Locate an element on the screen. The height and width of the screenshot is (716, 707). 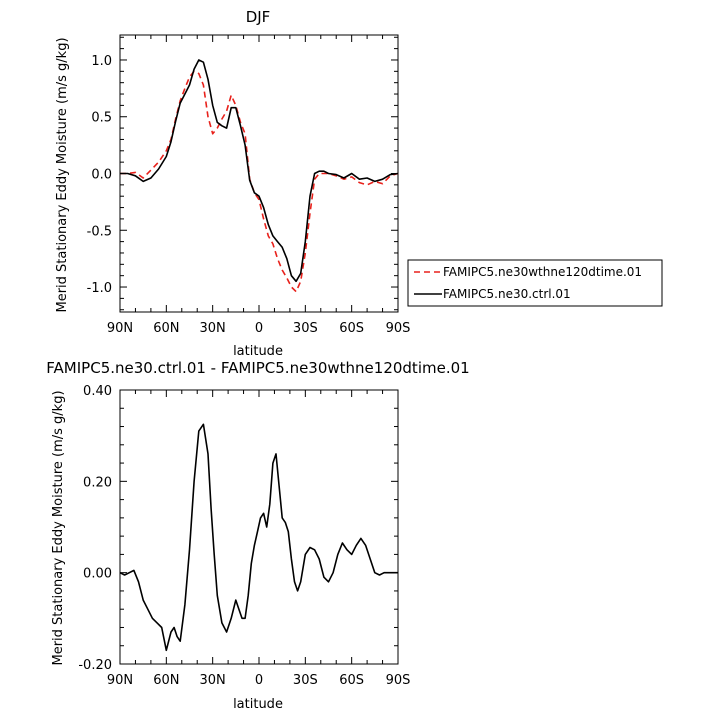
bottom-x-tick-label: 60N is located at coordinates (166, 680).